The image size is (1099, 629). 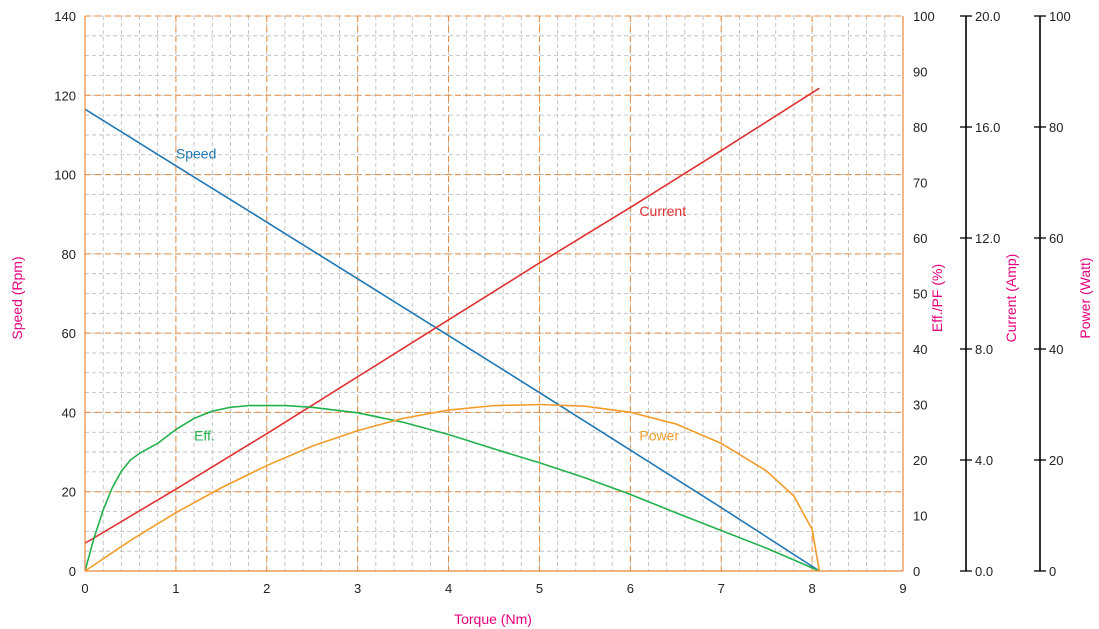 I want to click on speed-axis-title: Speed (Rpm), so click(x=17, y=297).